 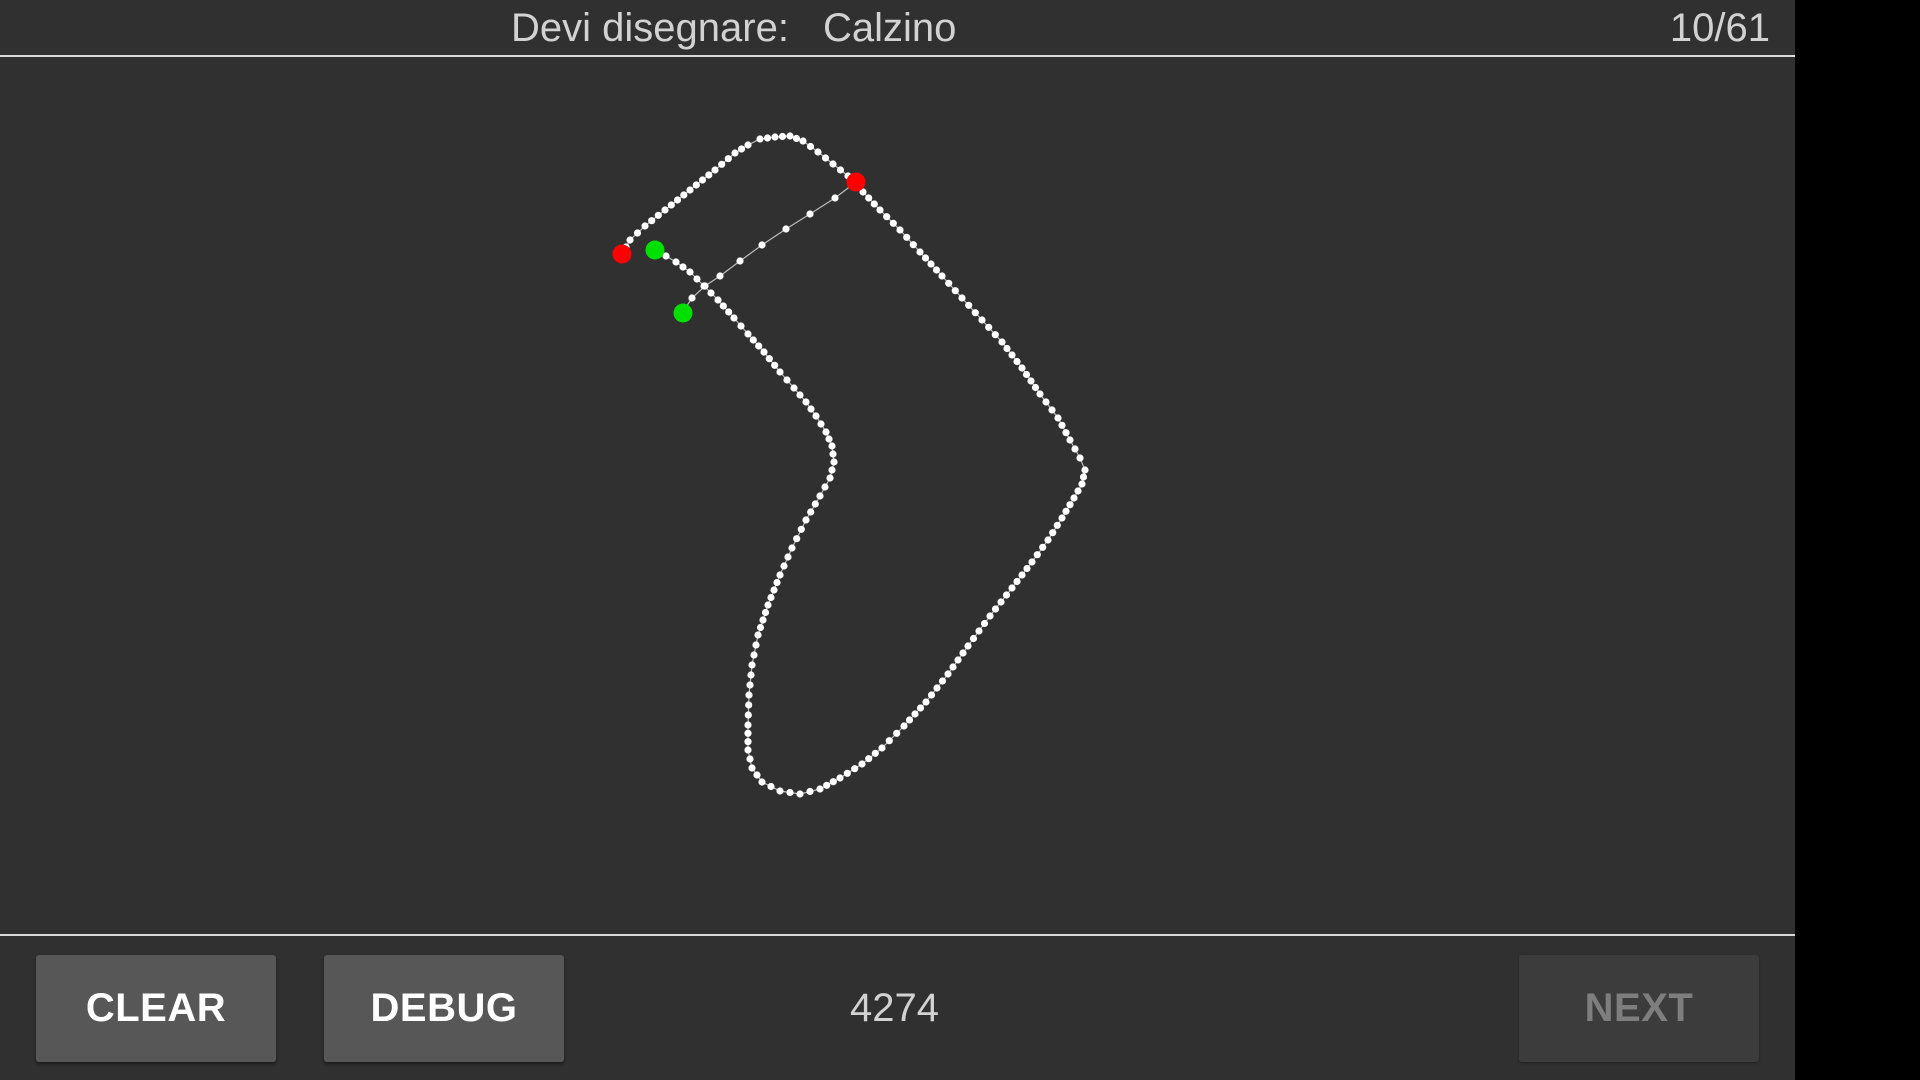 What do you see at coordinates (1857, 540) in the screenshot?
I see `system-nav-bar` at bounding box center [1857, 540].